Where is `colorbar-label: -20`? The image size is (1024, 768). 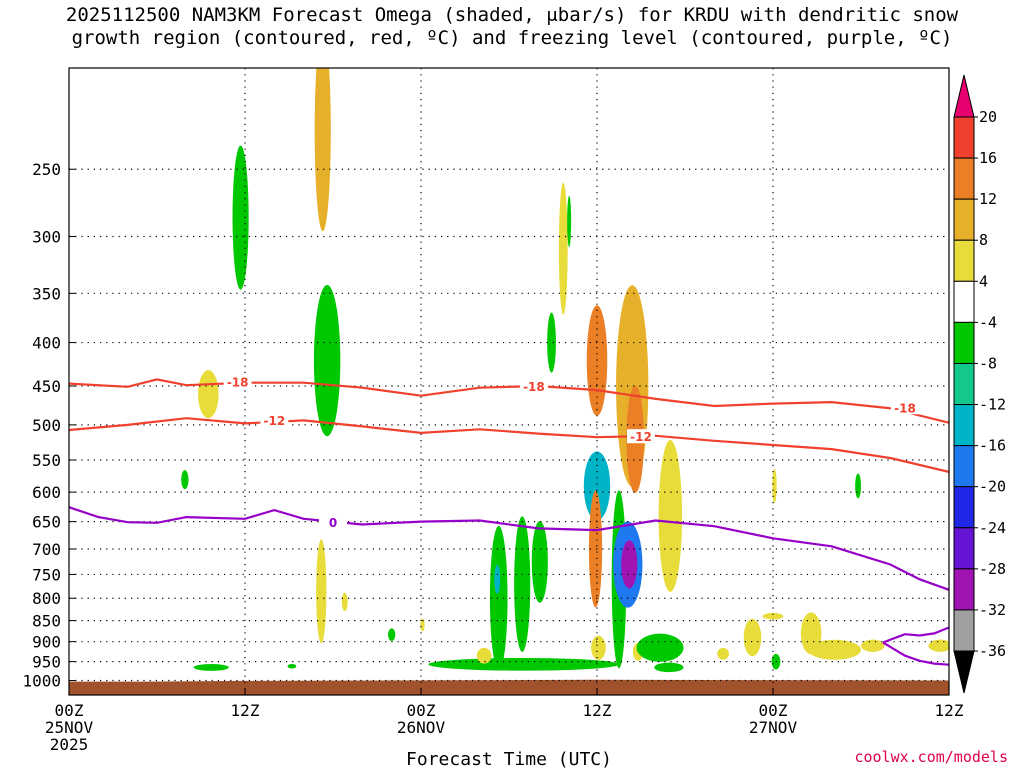 colorbar-label: -20 is located at coordinates (992, 487).